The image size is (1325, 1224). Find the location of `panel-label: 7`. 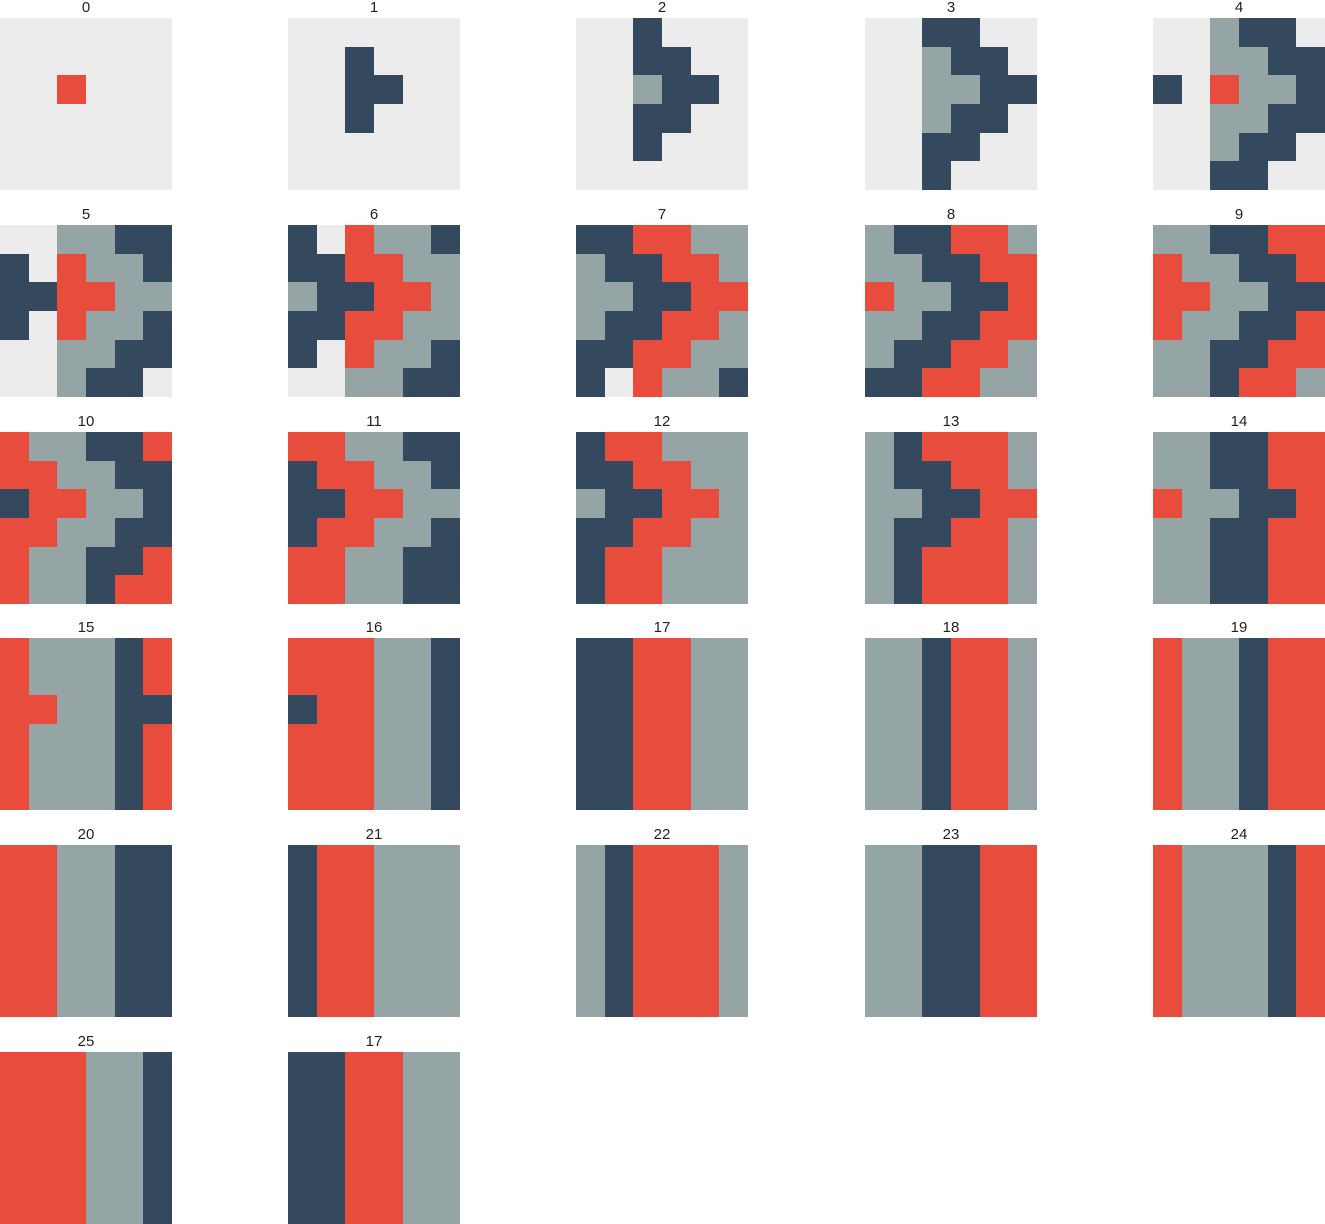

panel-label: 7 is located at coordinates (662, 214).